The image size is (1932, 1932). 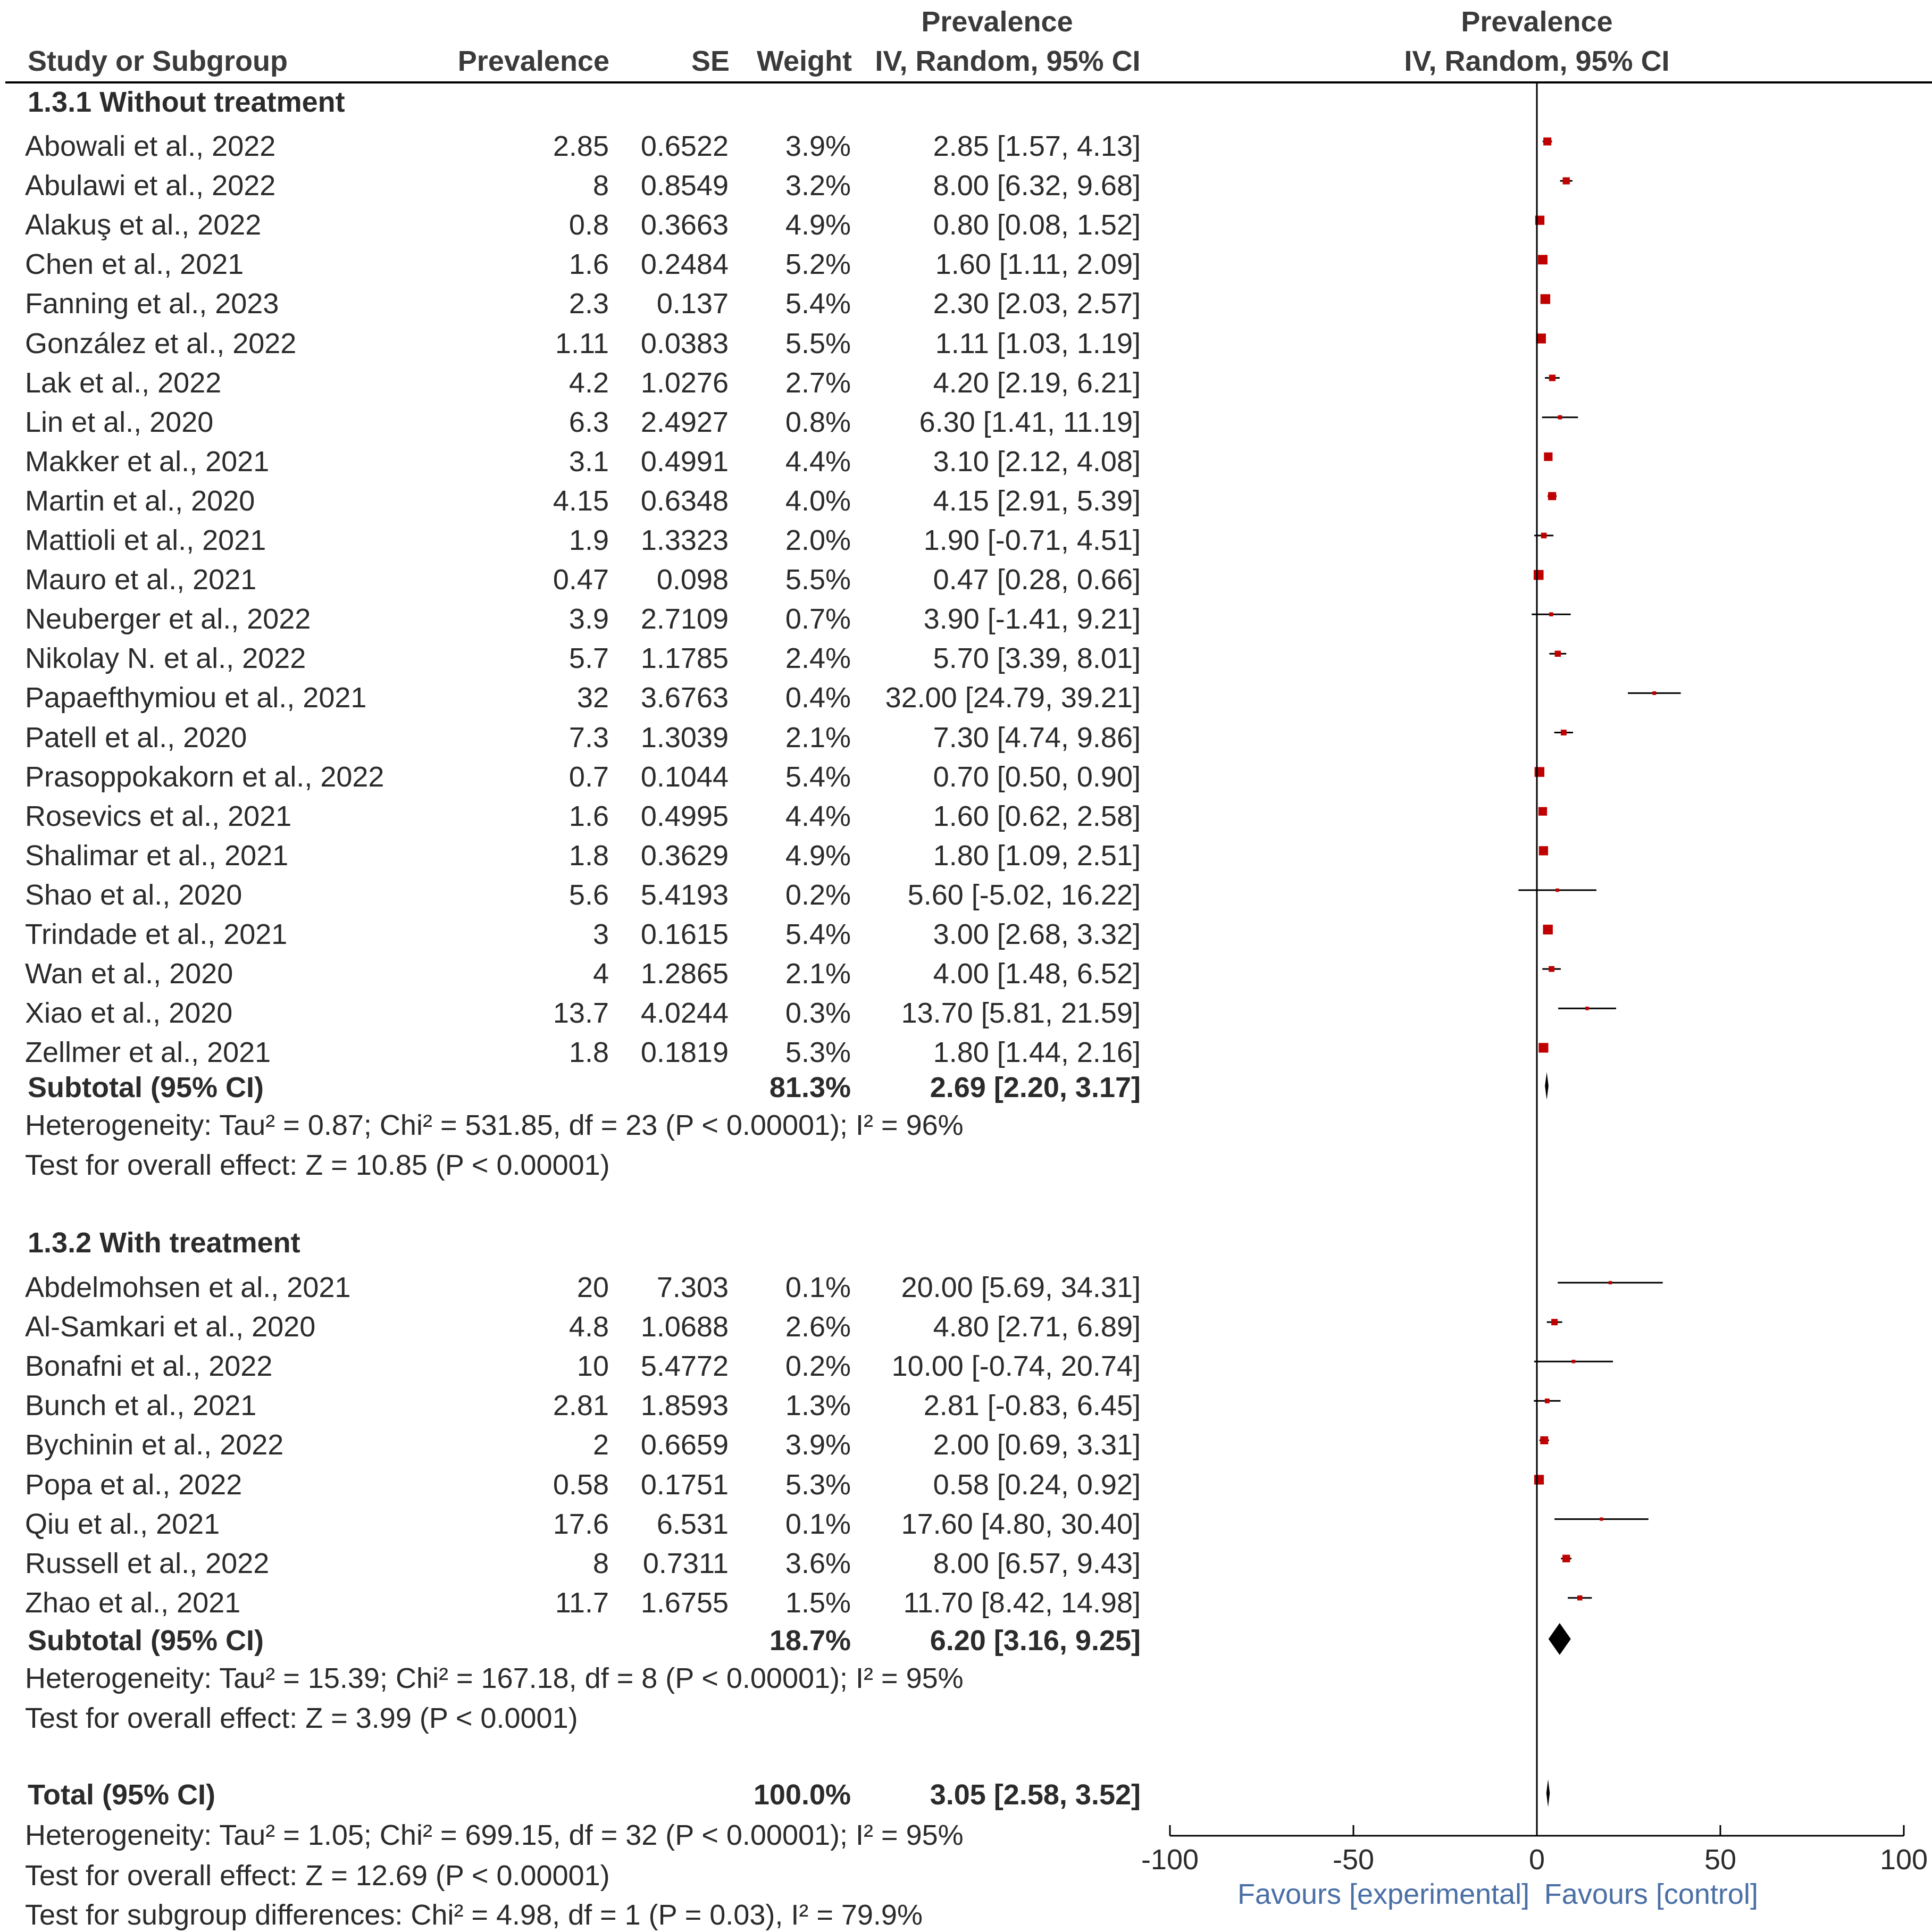 What do you see at coordinates (585, 1640) in the screenshot?
I see `subtotal-row: Subtotal (95% CI) 18.7% 6.20 [3.16, 9.25]` at bounding box center [585, 1640].